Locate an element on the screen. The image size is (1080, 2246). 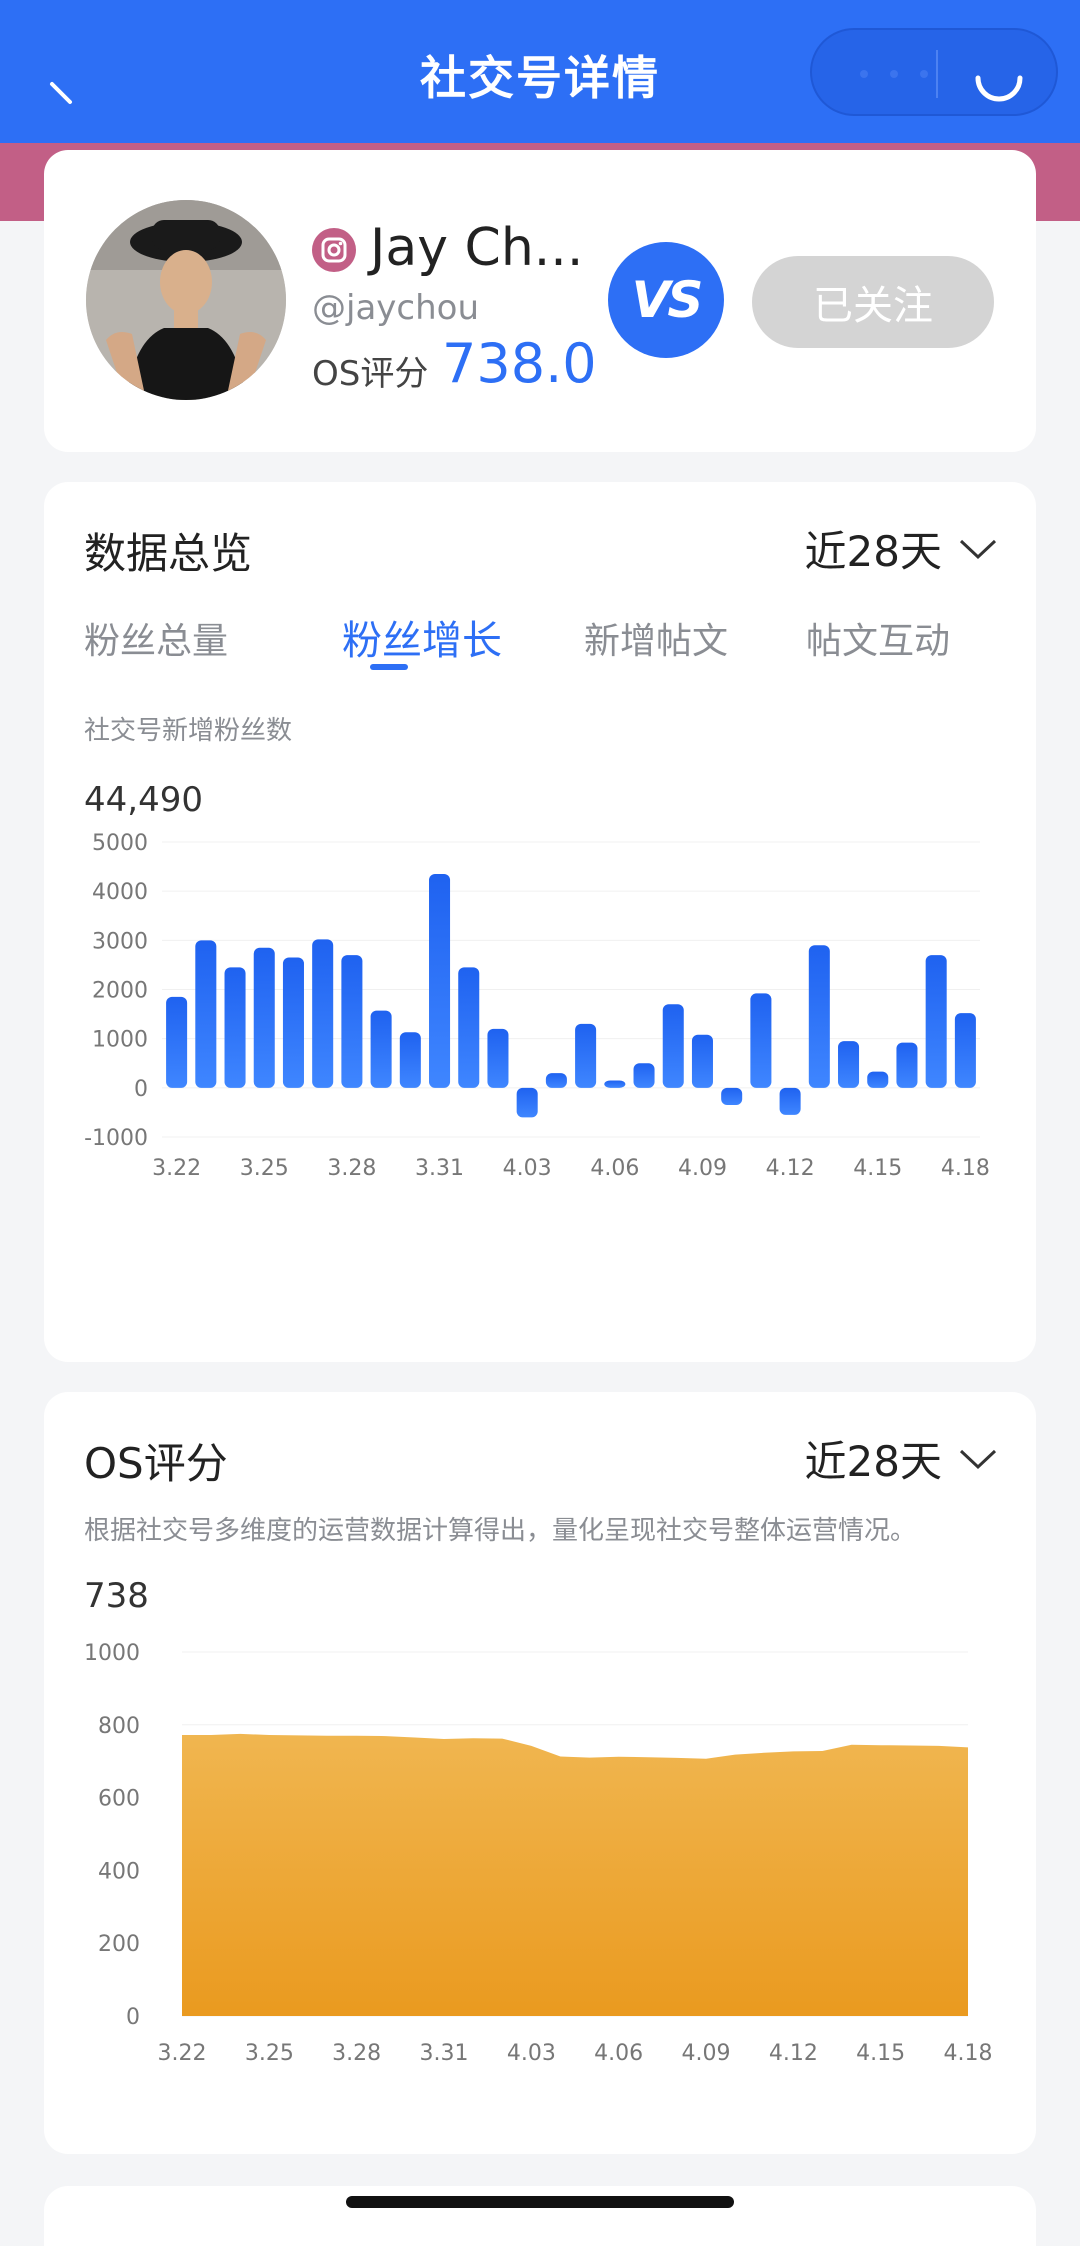
metric-caption: 社交号新增粉丝数 is located at coordinates (188, 731).